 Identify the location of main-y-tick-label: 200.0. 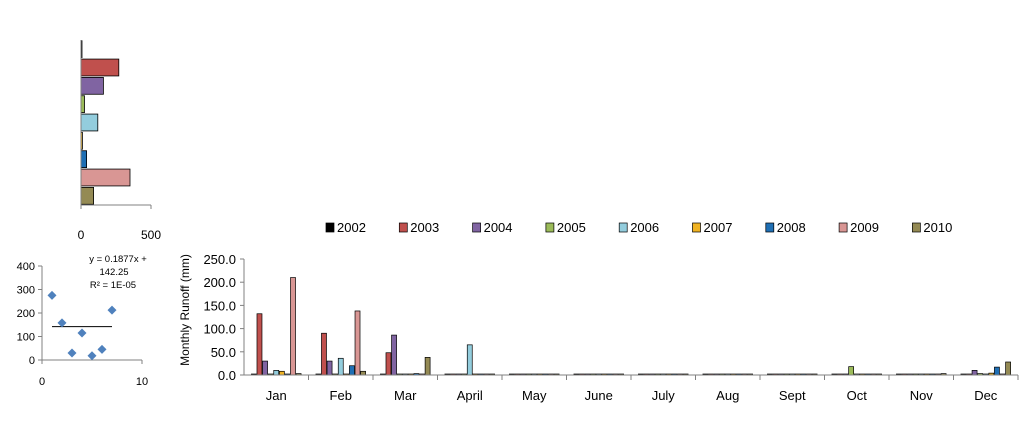
(219, 282).